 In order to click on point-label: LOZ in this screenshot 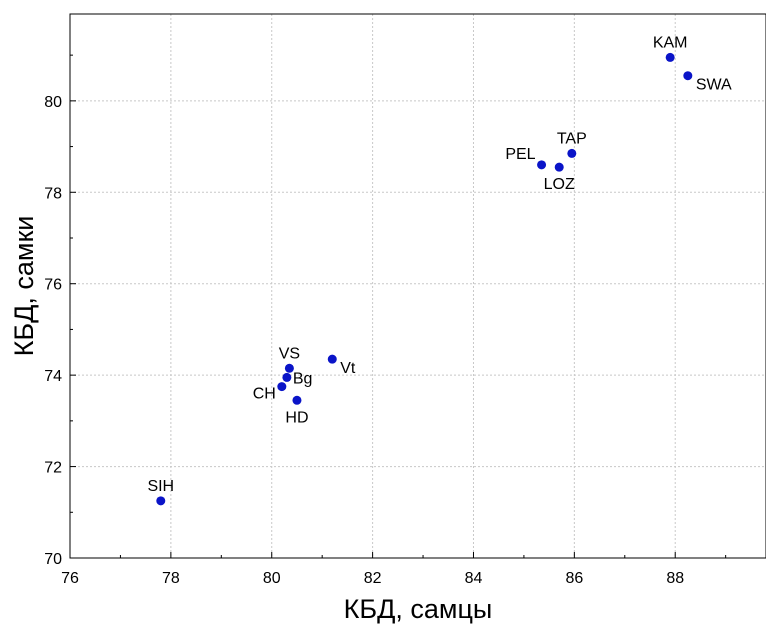, I will do `click(559, 184)`.